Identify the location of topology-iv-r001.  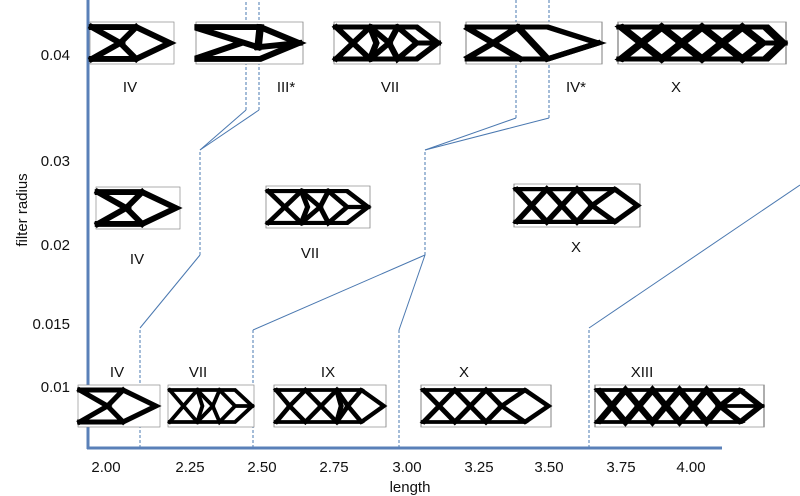
(119, 406).